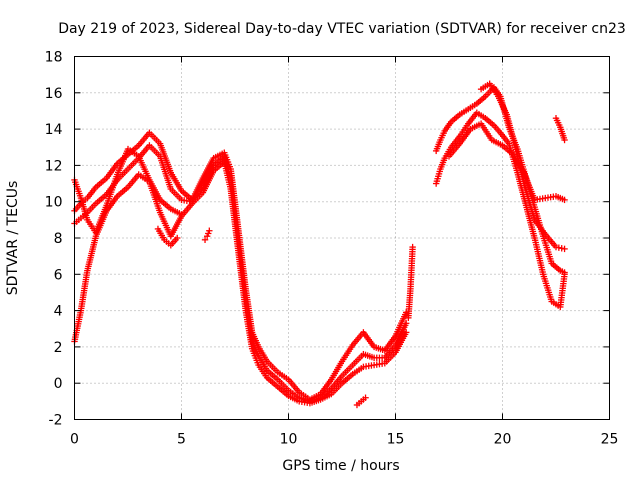  What do you see at coordinates (58, 348) in the screenshot?
I see `y-tick-label: 2` at bounding box center [58, 348].